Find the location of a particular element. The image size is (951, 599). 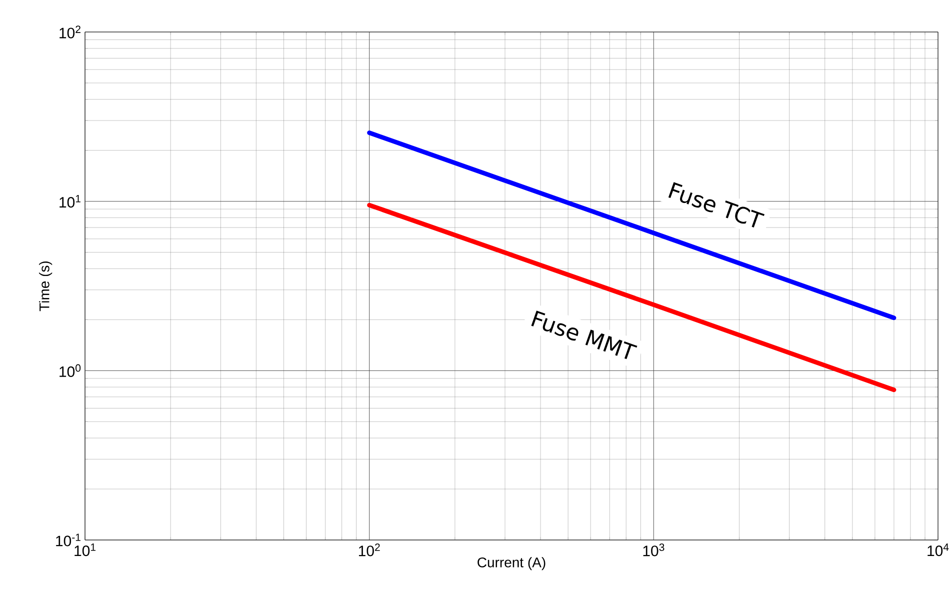

y-tick-label: 10$^{-1}$ is located at coordinates (68, 540).